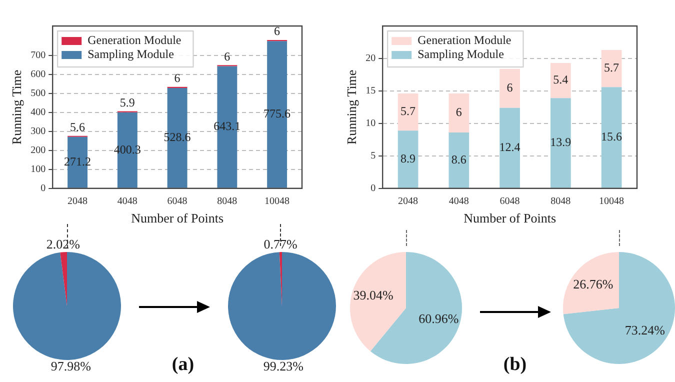  I want to click on data-label: 2.02%, so click(63, 244).